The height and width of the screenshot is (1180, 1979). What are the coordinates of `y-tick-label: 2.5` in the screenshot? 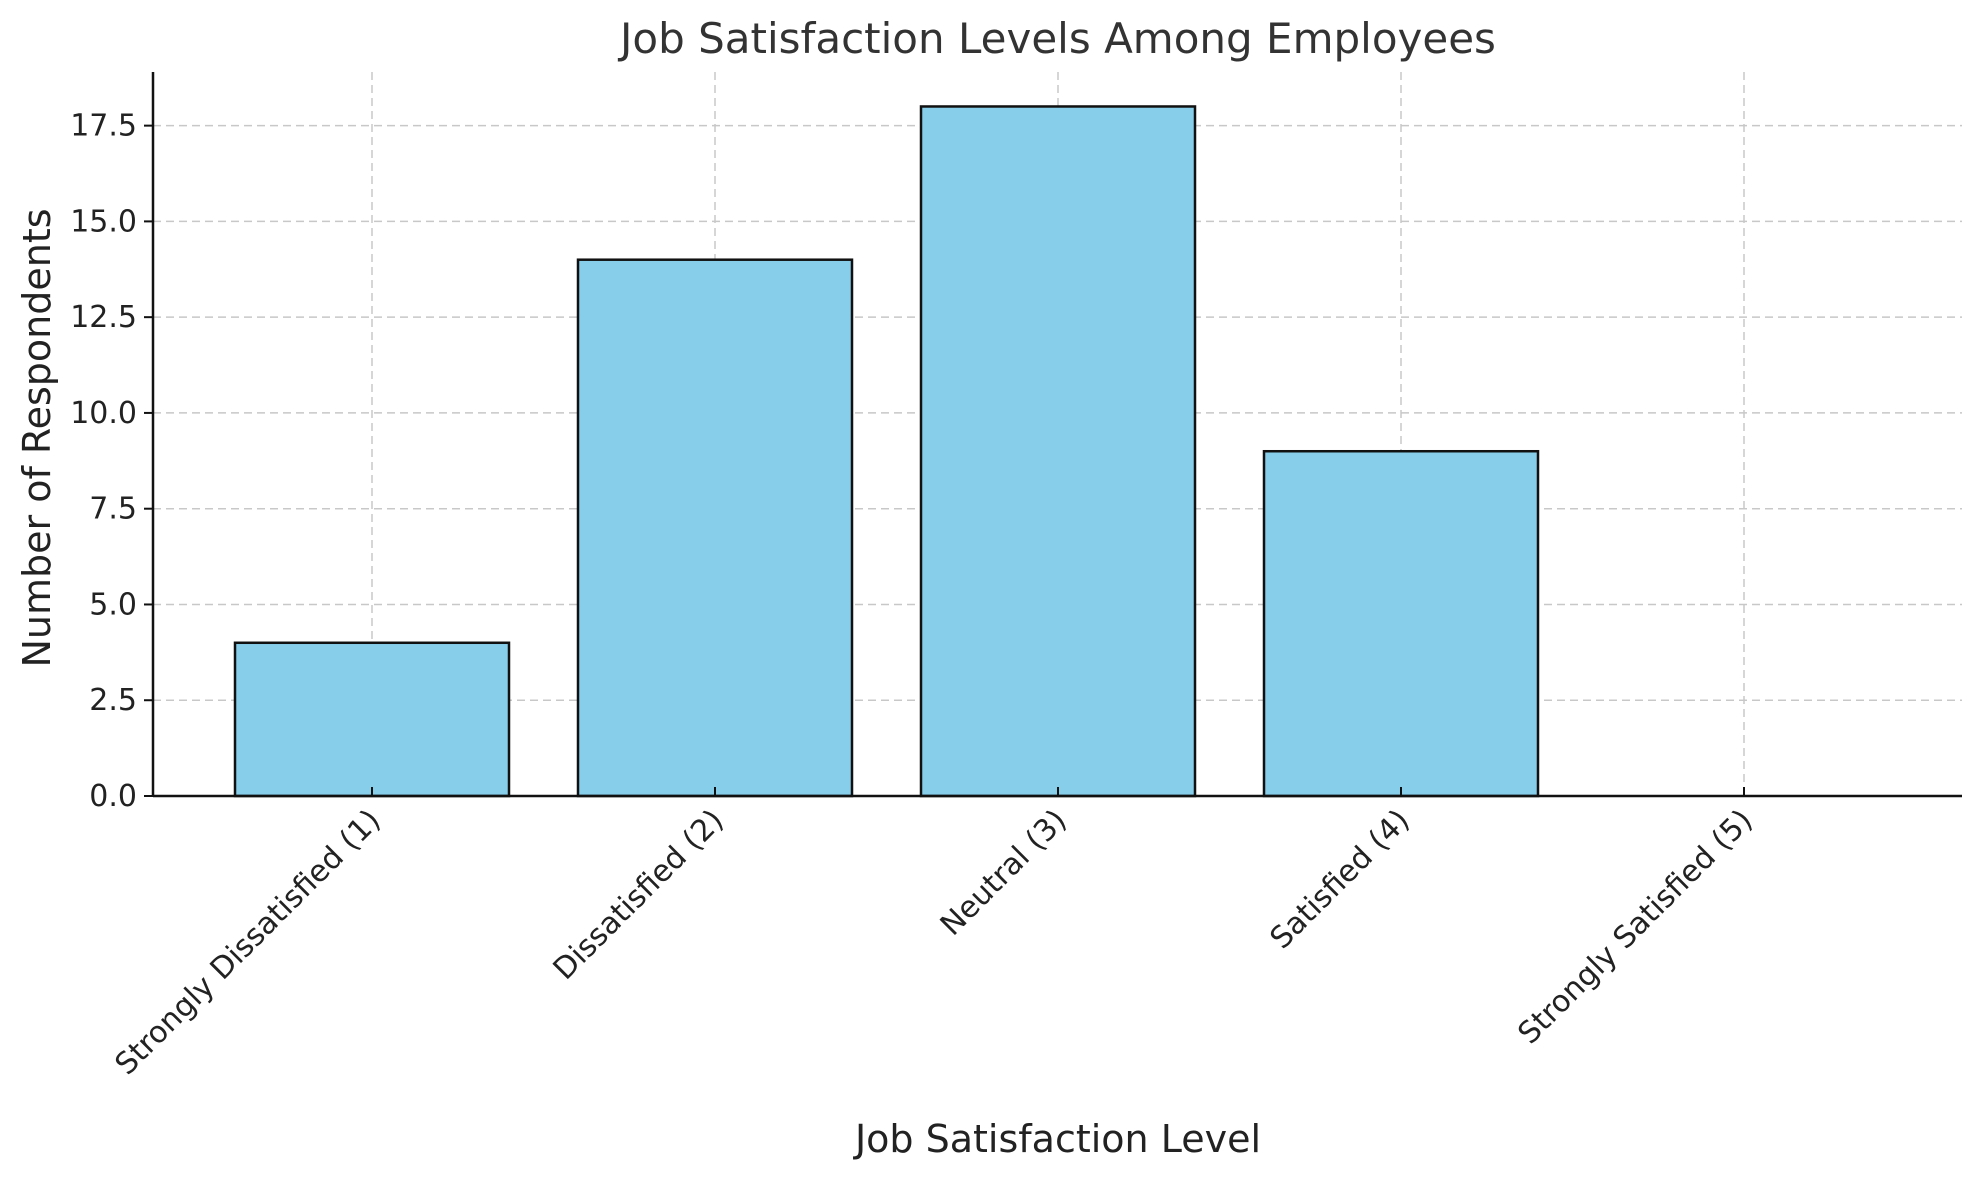 It's located at (113, 700).